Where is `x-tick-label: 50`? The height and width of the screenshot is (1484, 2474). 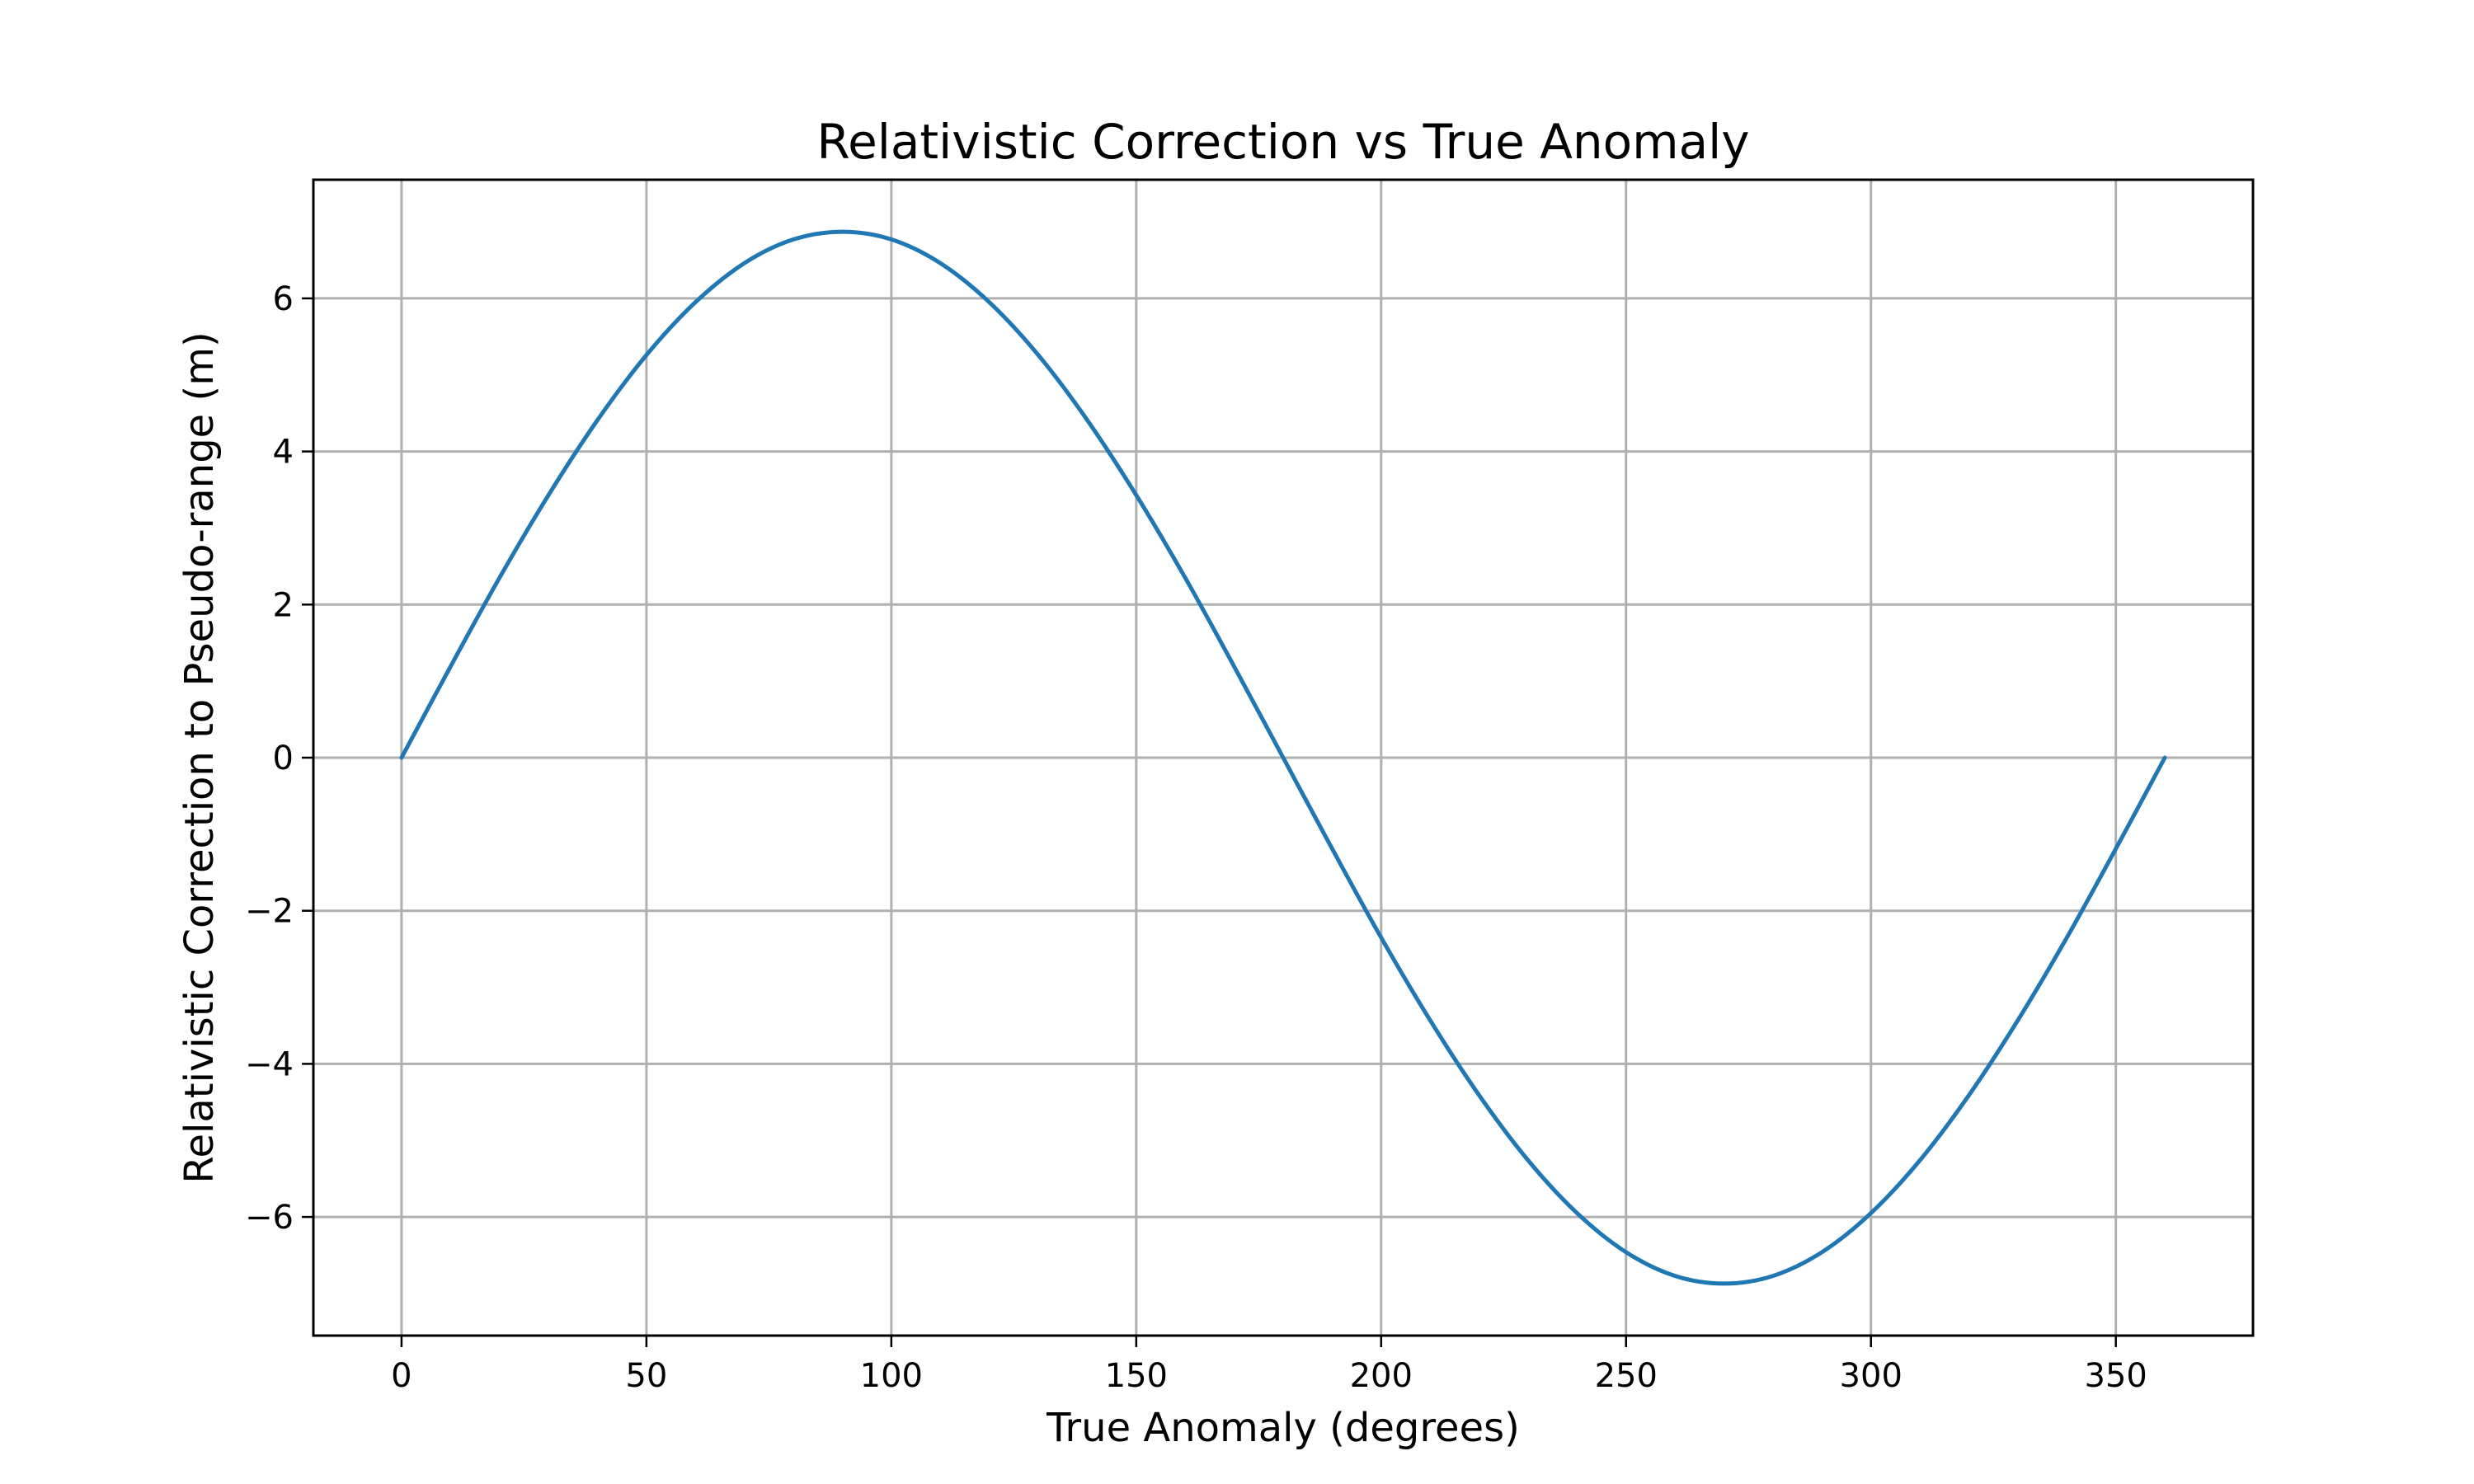
x-tick-label: 50 is located at coordinates (646, 1376).